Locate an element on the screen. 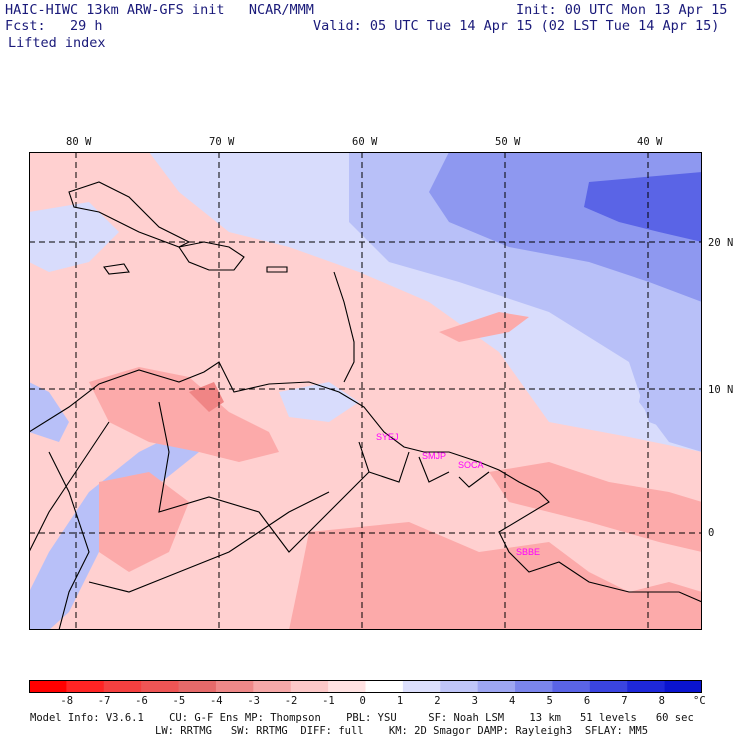  unstable-region-venezuela is located at coordinates (184, 414).